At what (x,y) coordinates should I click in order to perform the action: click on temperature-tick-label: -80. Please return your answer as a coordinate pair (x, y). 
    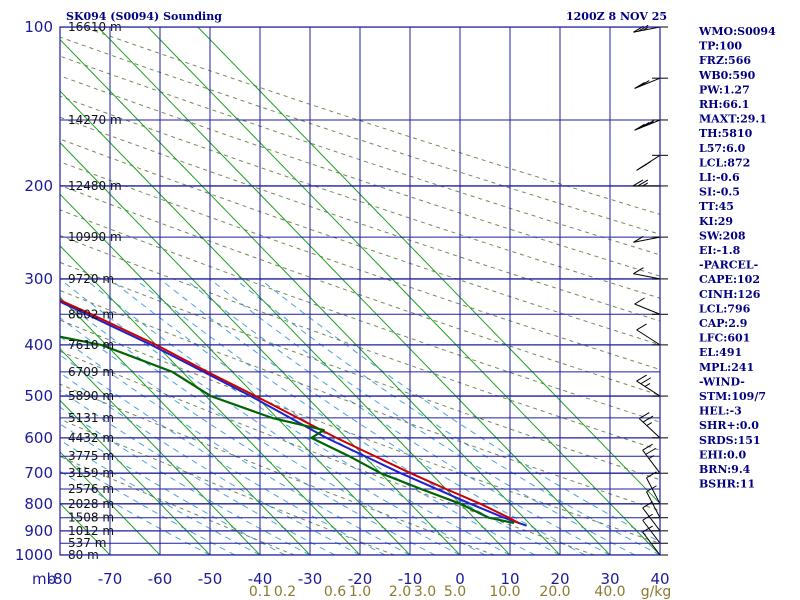
    Looking at the image, I should click on (60, 579).